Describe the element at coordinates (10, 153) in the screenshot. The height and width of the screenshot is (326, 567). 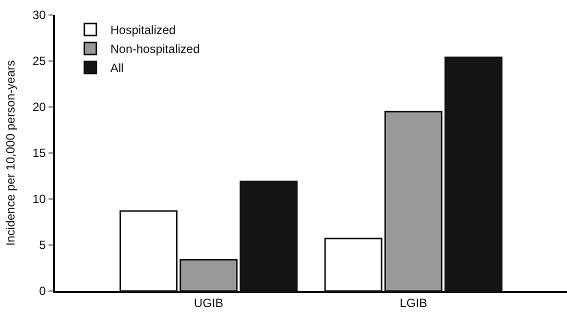
I see `y-axis-title: Incidence per 10,000 person-years` at that location.